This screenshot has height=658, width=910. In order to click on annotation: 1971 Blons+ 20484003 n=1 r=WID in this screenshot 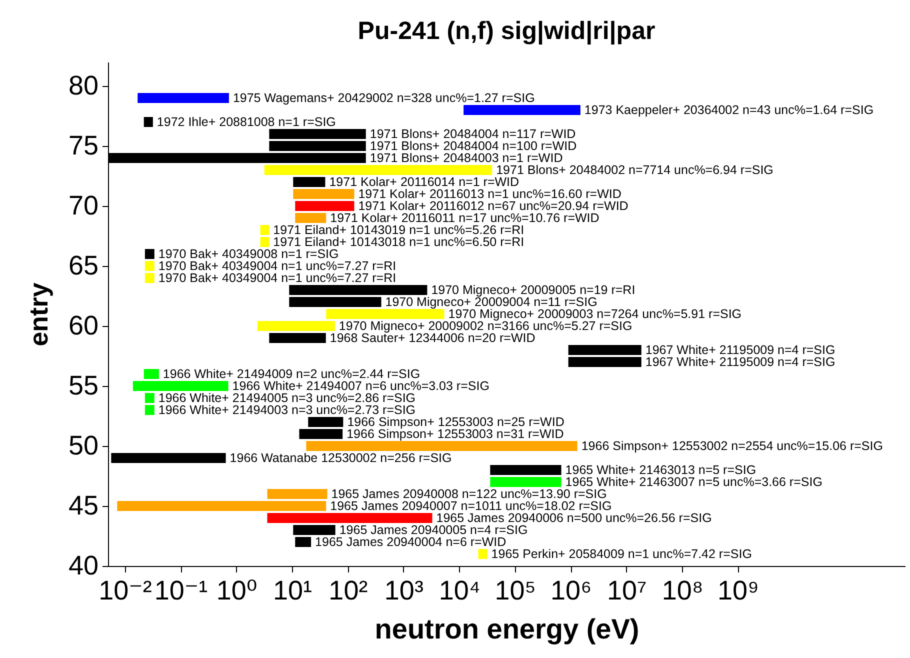, I will do `click(466, 158)`.